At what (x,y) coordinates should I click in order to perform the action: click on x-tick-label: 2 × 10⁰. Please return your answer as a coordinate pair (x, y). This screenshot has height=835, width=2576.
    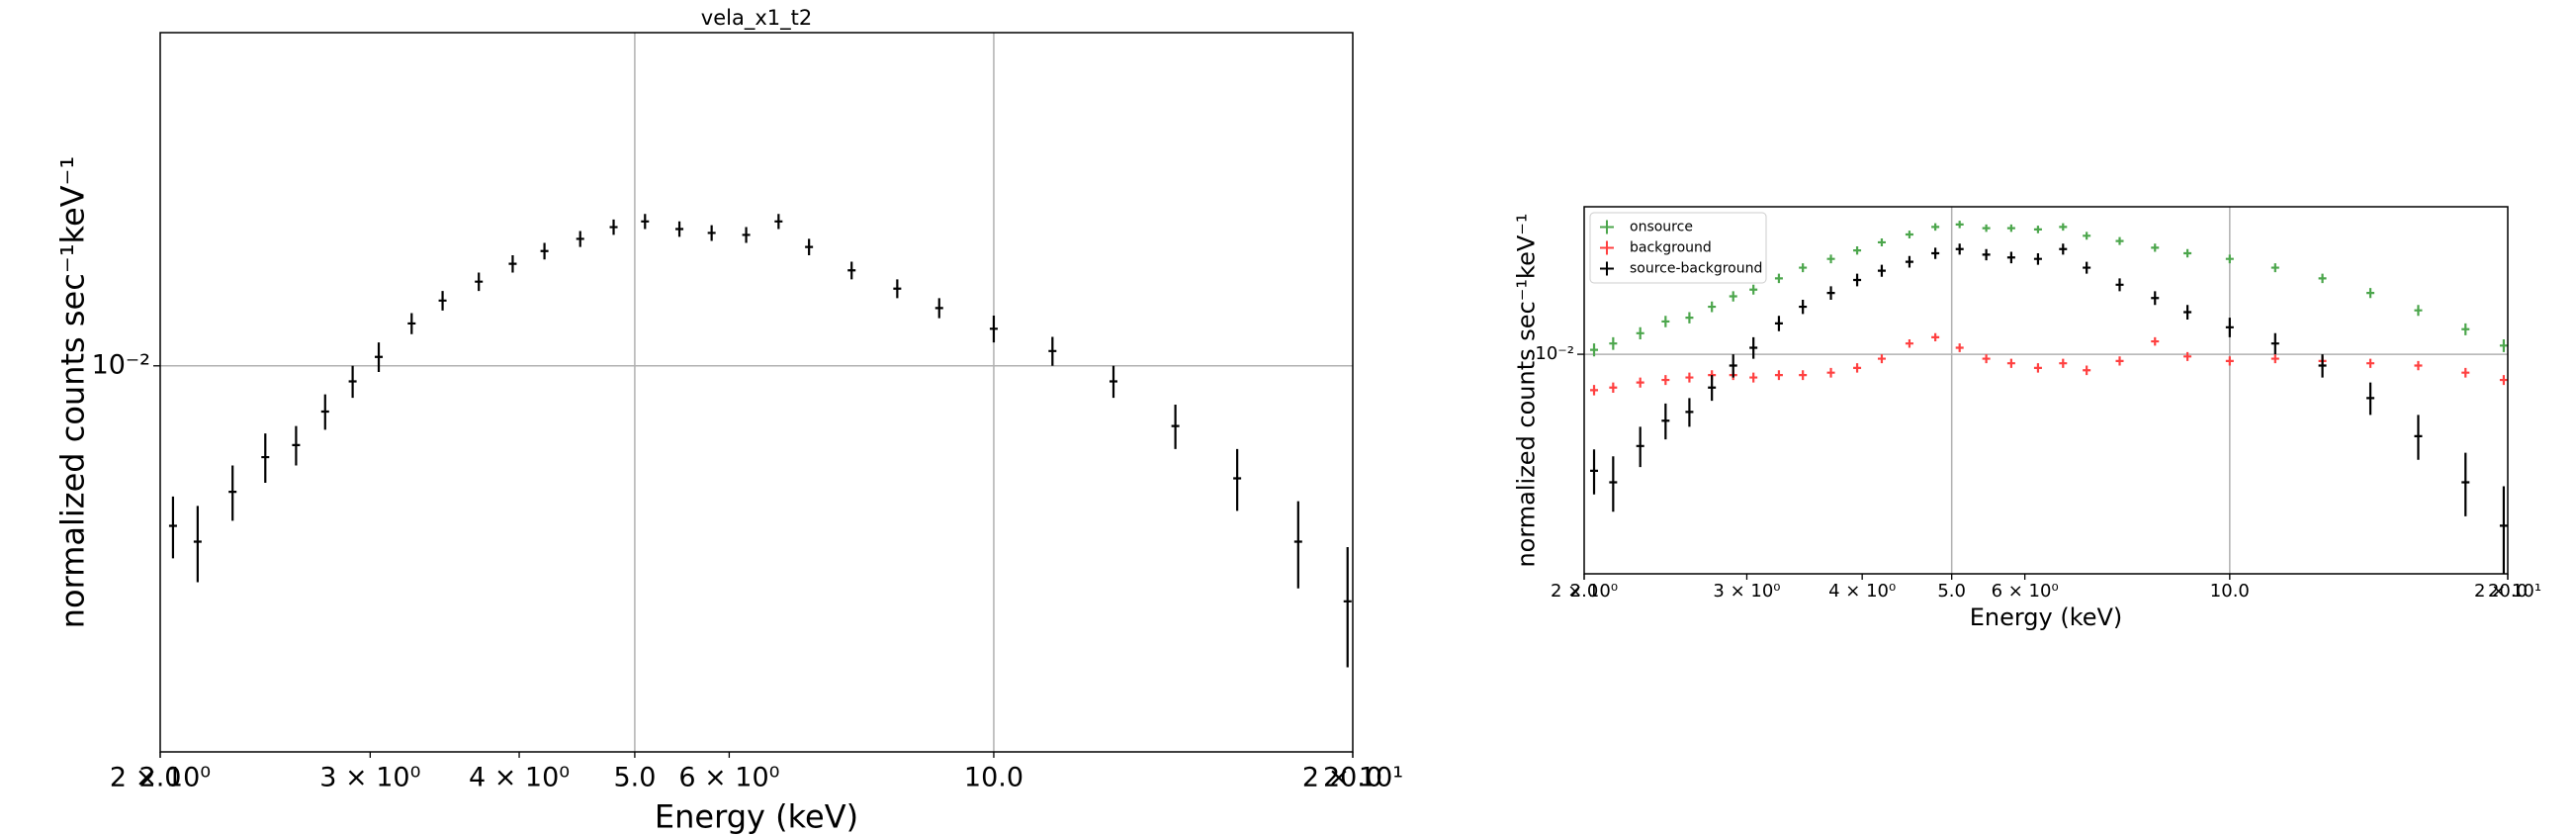
    Looking at the image, I should click on (160, 778).